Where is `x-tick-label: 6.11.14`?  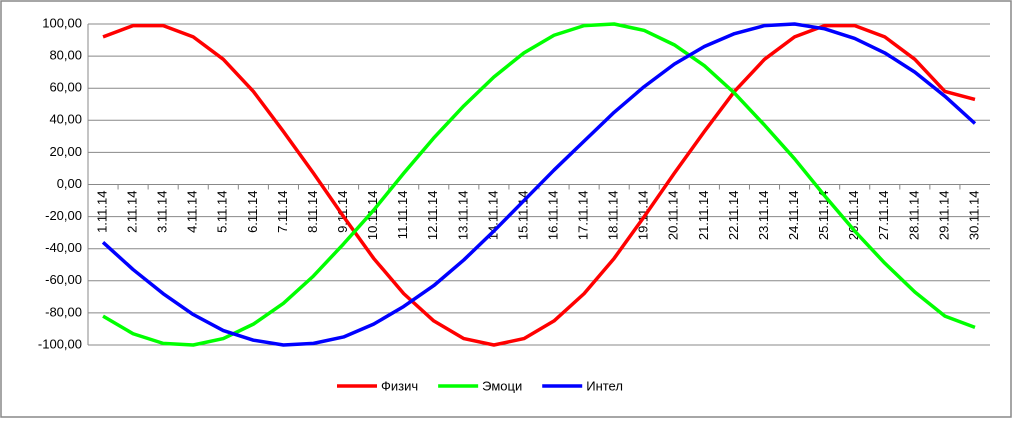 x-tick-label: 6.11.14 is located at coordinates (252, 212).